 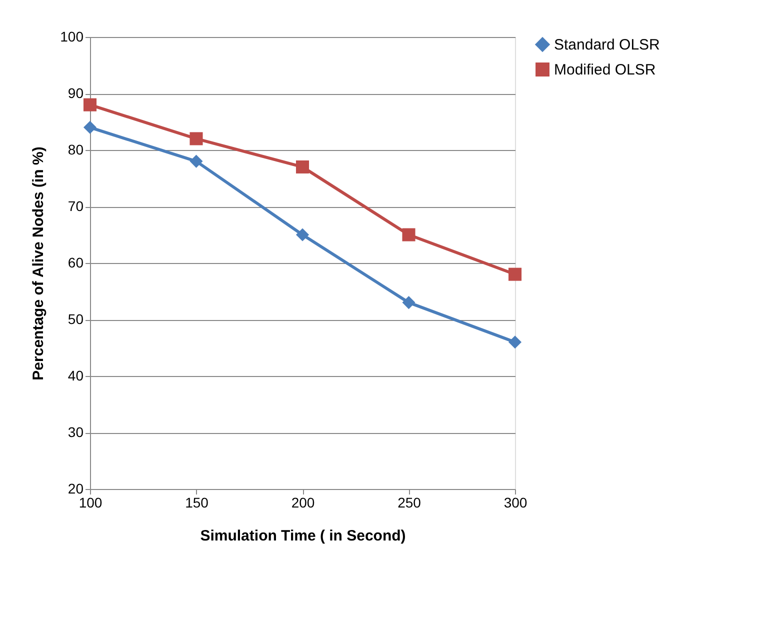 What do you see at coordinates (197, 502) in the screenshot?
I see `x-tick-label: 150` at bounding box center [197, 502].